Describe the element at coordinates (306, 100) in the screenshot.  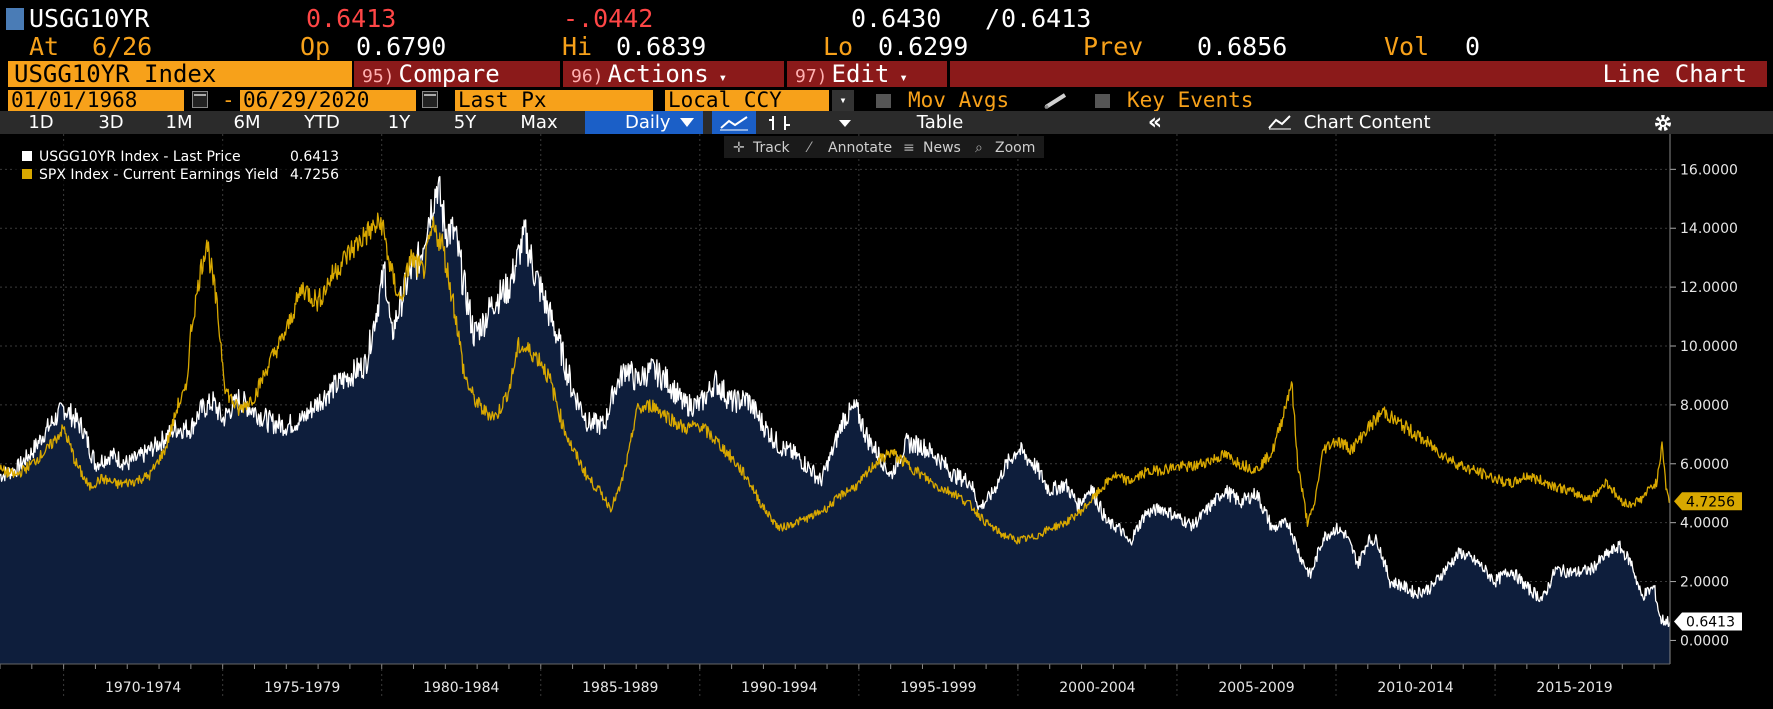
I see `end-date-text: 06/29/2020` at that location.